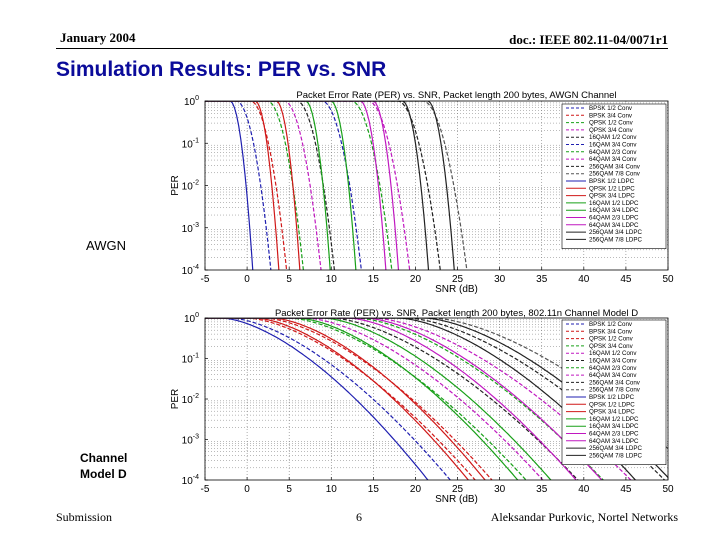 Image resolution: width=720 pixels, height=540 pixels. What do you see at coordinates (84, 517) in the screenshot?
I see `footer-submission: Submission` at bounding box center [84, 517].